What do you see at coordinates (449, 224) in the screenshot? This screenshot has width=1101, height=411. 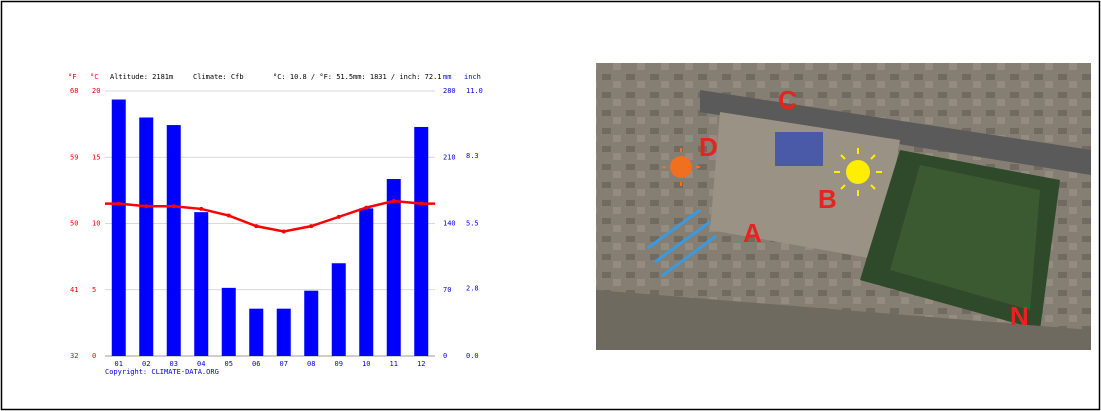 I see `y2-tick-label: 140` at bounding box center [449, 224].